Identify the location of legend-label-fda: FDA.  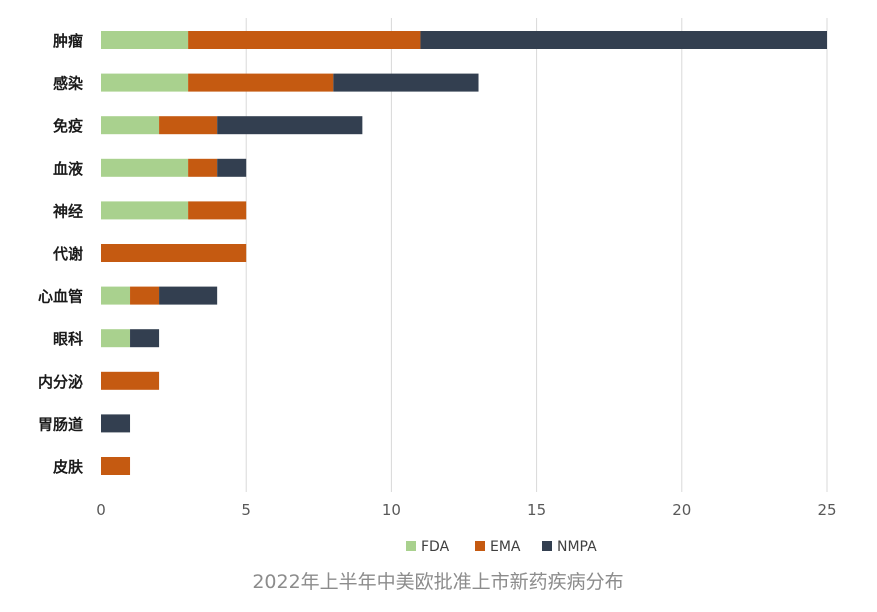
(435, 547).